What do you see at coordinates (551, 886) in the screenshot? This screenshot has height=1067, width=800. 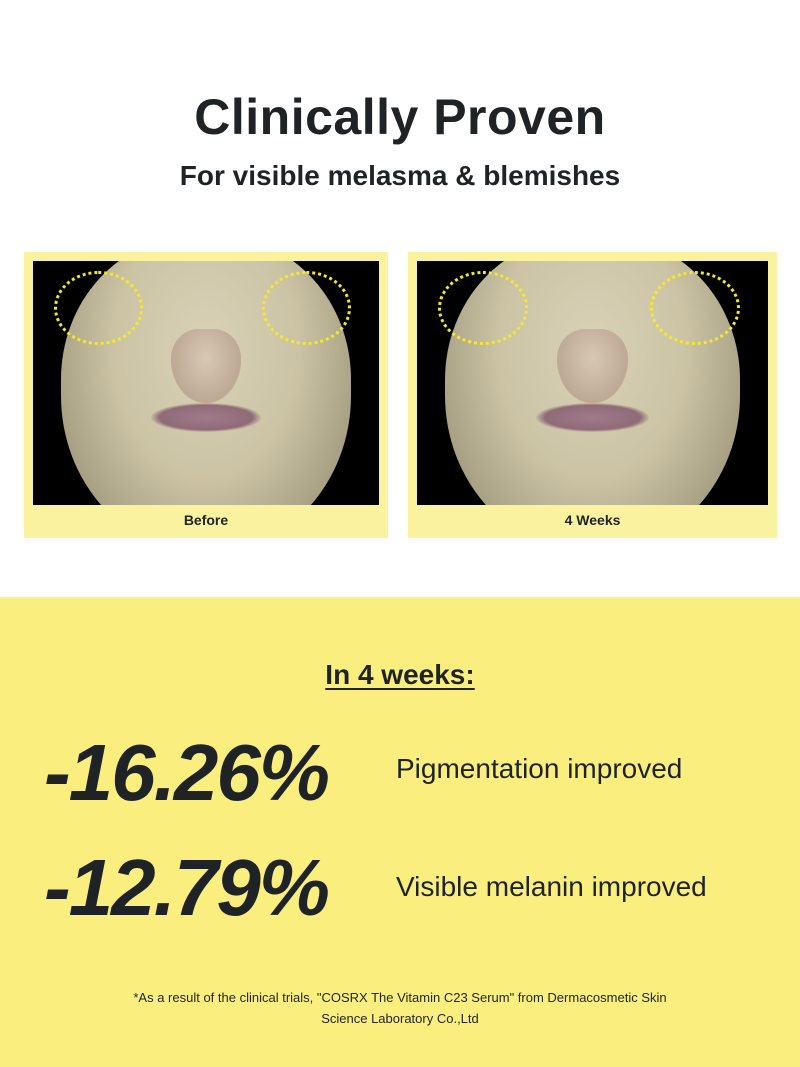 I see `stat-label-melanin: Visible melanin improved` at bounding box center [551, 886].